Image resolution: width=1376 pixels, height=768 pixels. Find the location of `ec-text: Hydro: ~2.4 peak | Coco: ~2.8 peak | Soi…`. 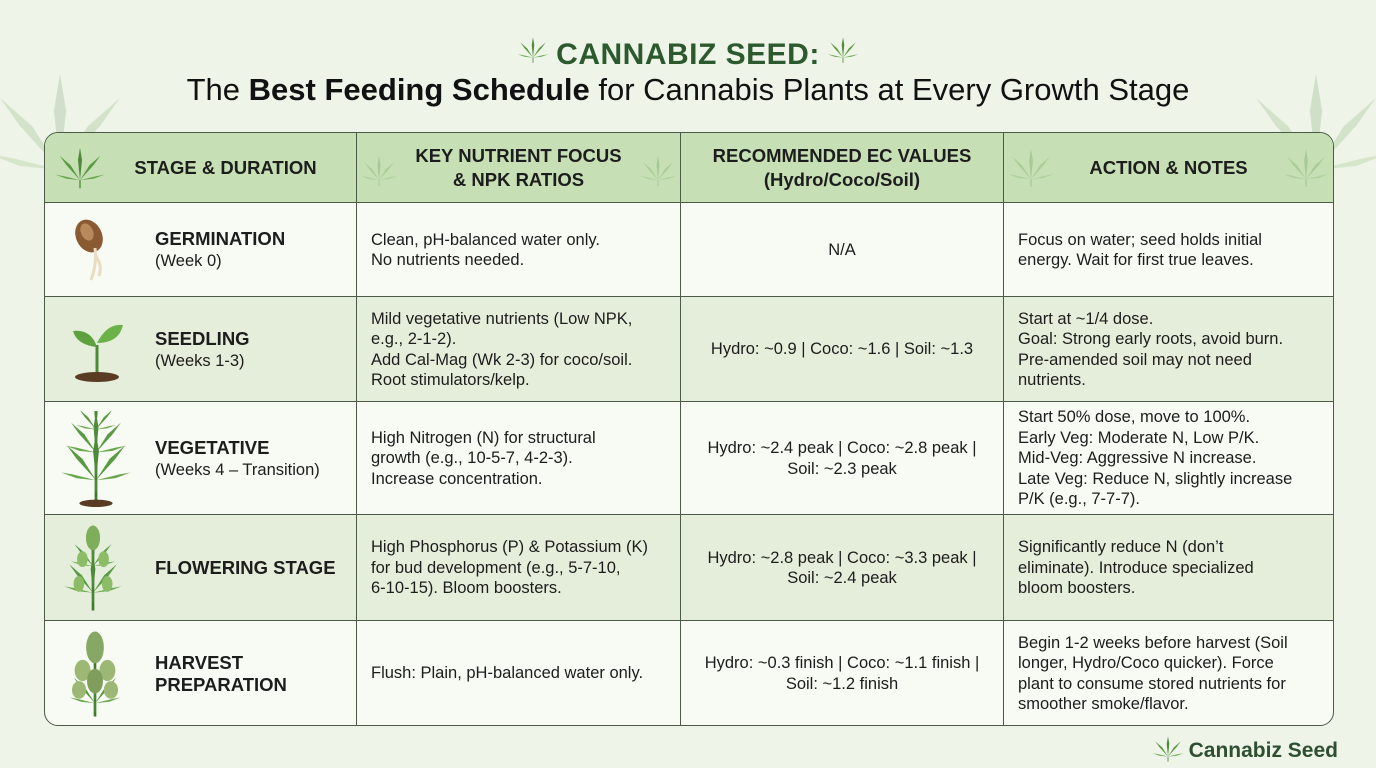

ec-text: Hydro: ~2.4 peak | Coco: ~2.8 peak | Soi… is located at coordinates (842, 458).